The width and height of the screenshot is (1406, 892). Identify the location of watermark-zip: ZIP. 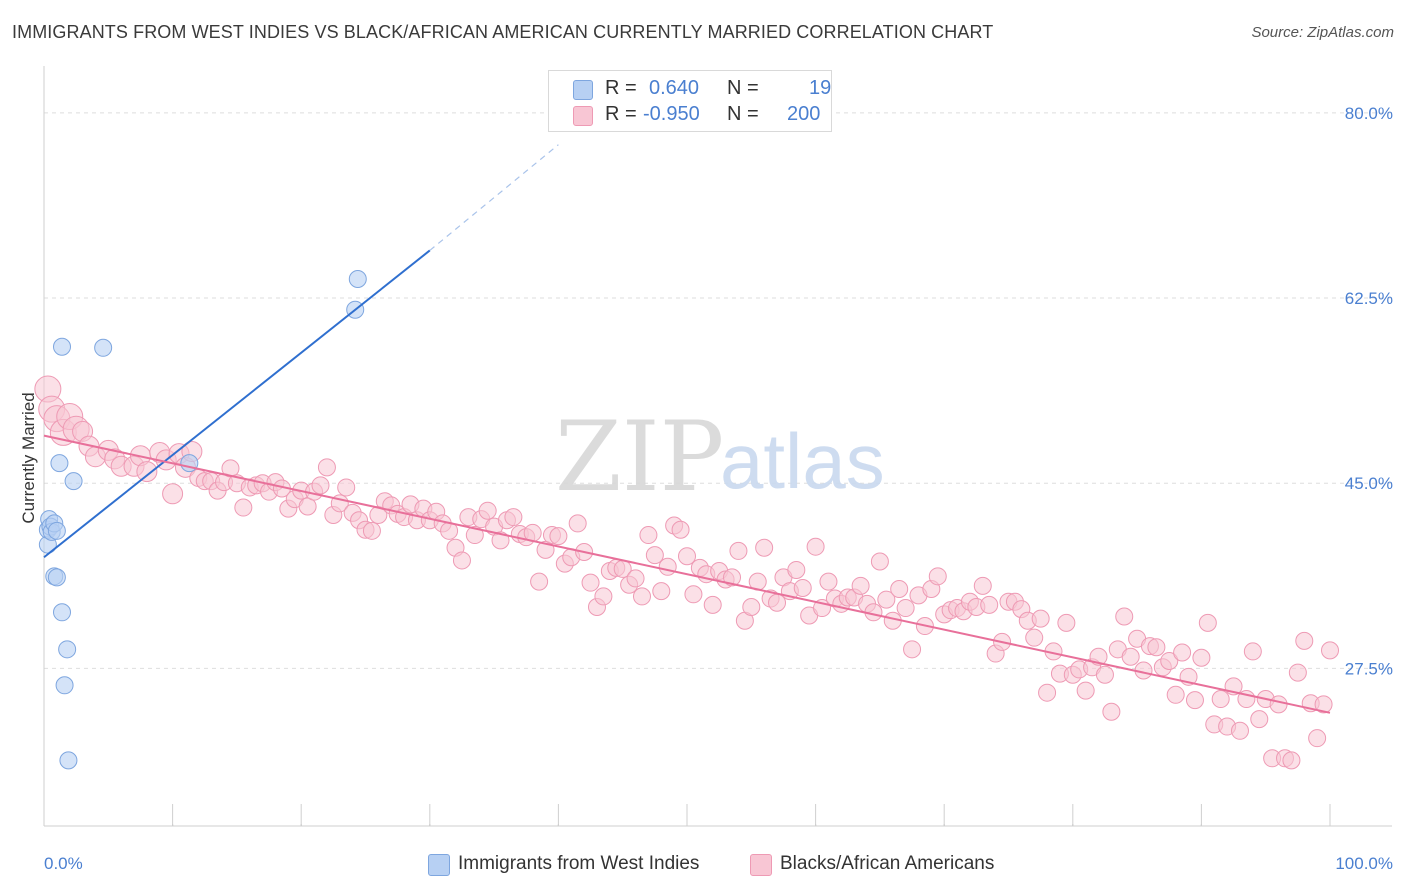
(639, 457).